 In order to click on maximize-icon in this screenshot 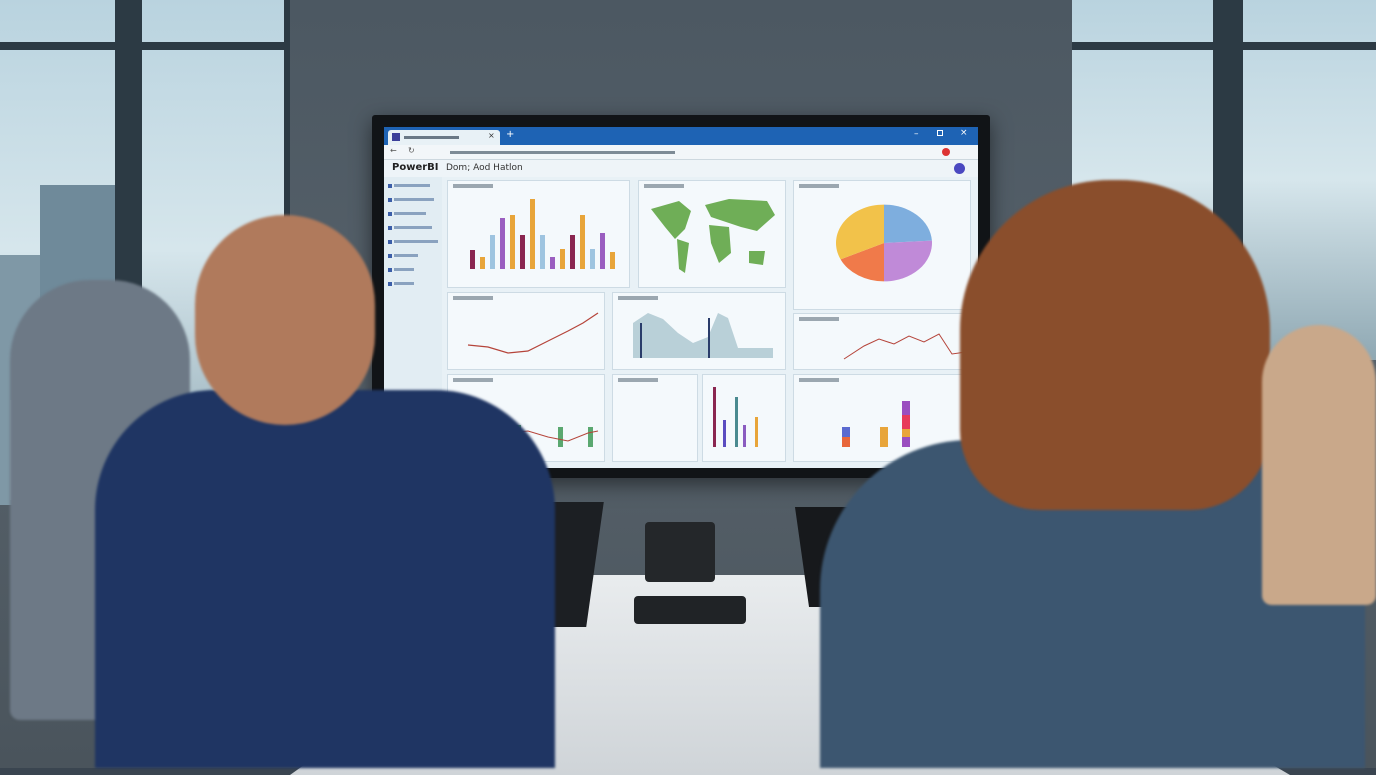, I will do `click(940, 133)`.